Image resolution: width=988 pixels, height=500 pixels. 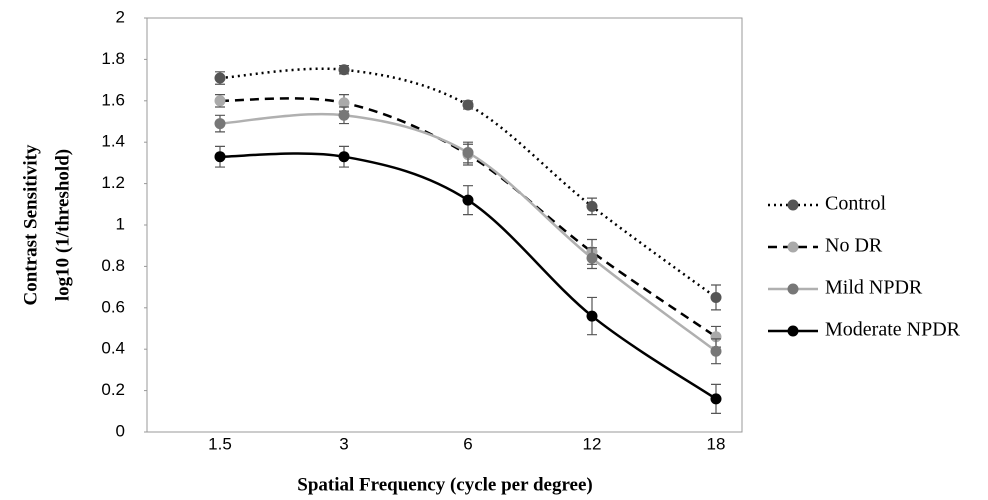 What do you see at coordinates (113, 58) in the screenshot?
I see `y-tick-label: 1.8` at bounding box center [113, 58].